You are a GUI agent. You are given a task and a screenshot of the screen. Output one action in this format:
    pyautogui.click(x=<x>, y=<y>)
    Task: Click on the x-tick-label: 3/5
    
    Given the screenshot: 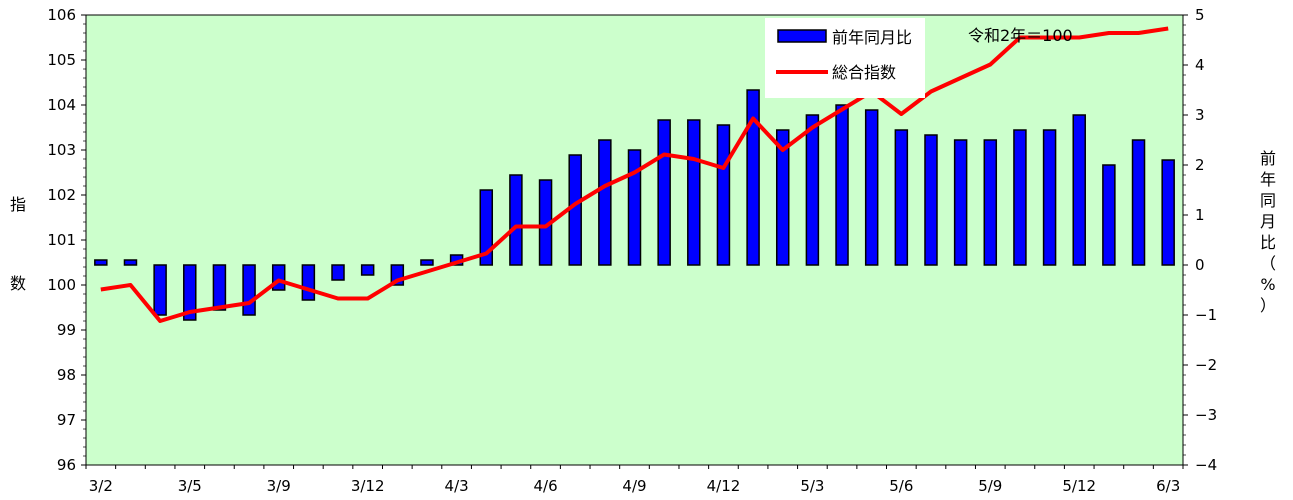 What is the action you would take?
    pyautogui.click(x=190, y=486)
    